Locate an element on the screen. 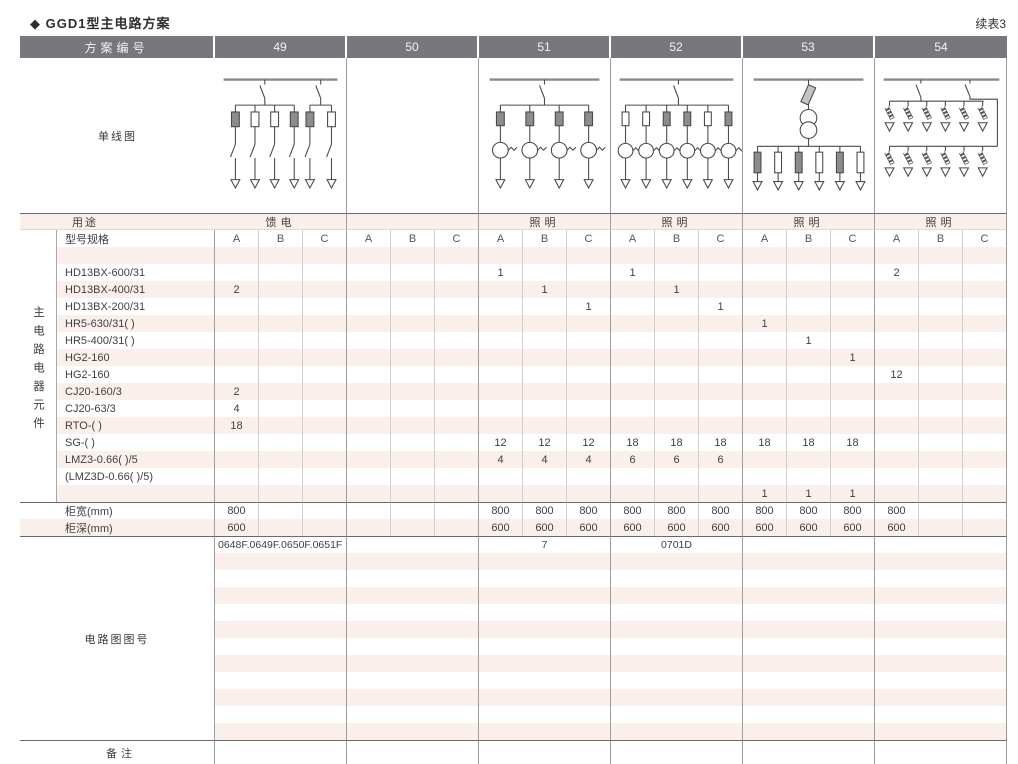 This screenshot has width=1018, height=764. component-value-54A: 12 is located at coordinates (897, 374).